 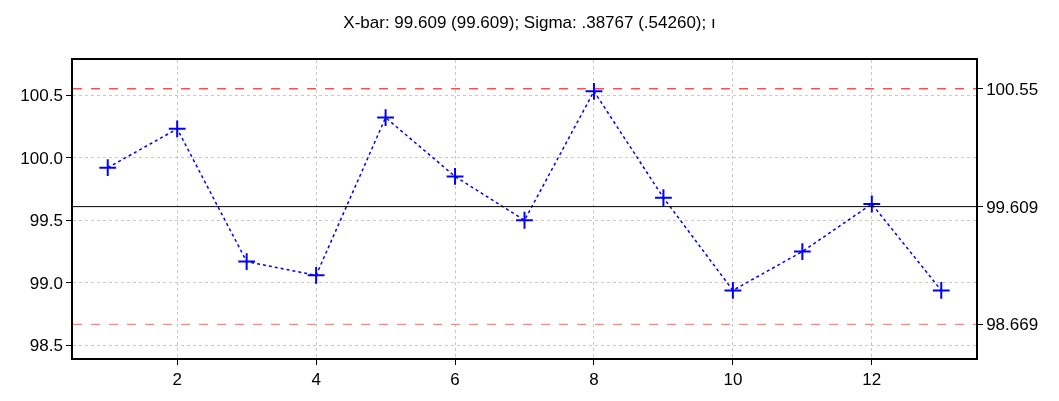 I want to click on x-tick-label: 12, so click(x=872, y=380).